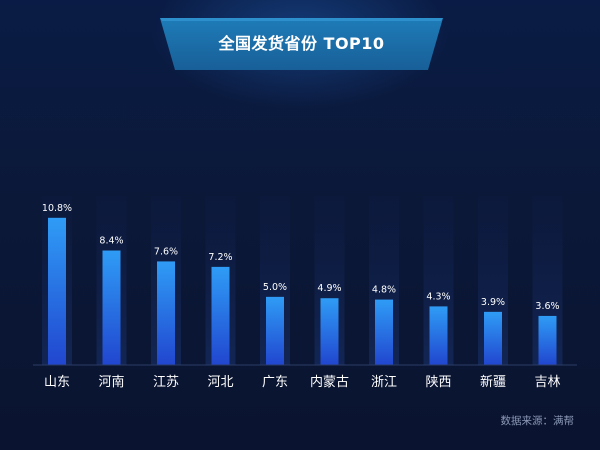 This screenshot has width=600, height=450. What do you see at coordinates (275, 382) in the screenshot?
I see `x-tick-label: 广东` at bounding box center [275, 382].